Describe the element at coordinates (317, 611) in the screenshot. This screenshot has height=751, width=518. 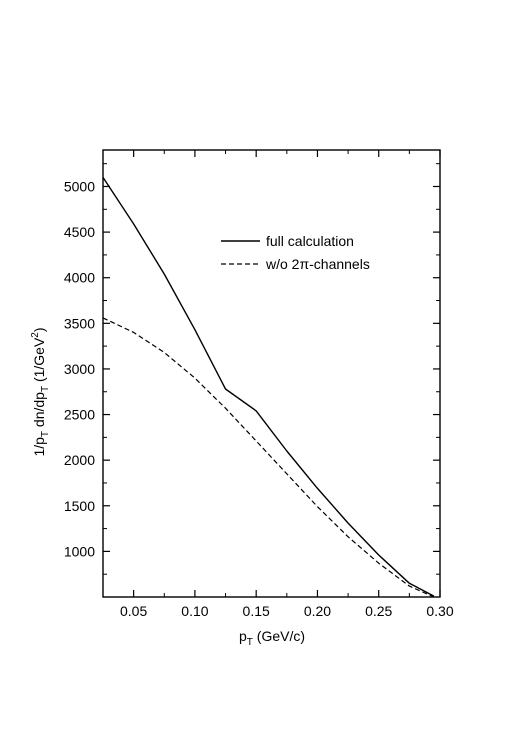
I see `x-tick-label: 0.20` at that location.